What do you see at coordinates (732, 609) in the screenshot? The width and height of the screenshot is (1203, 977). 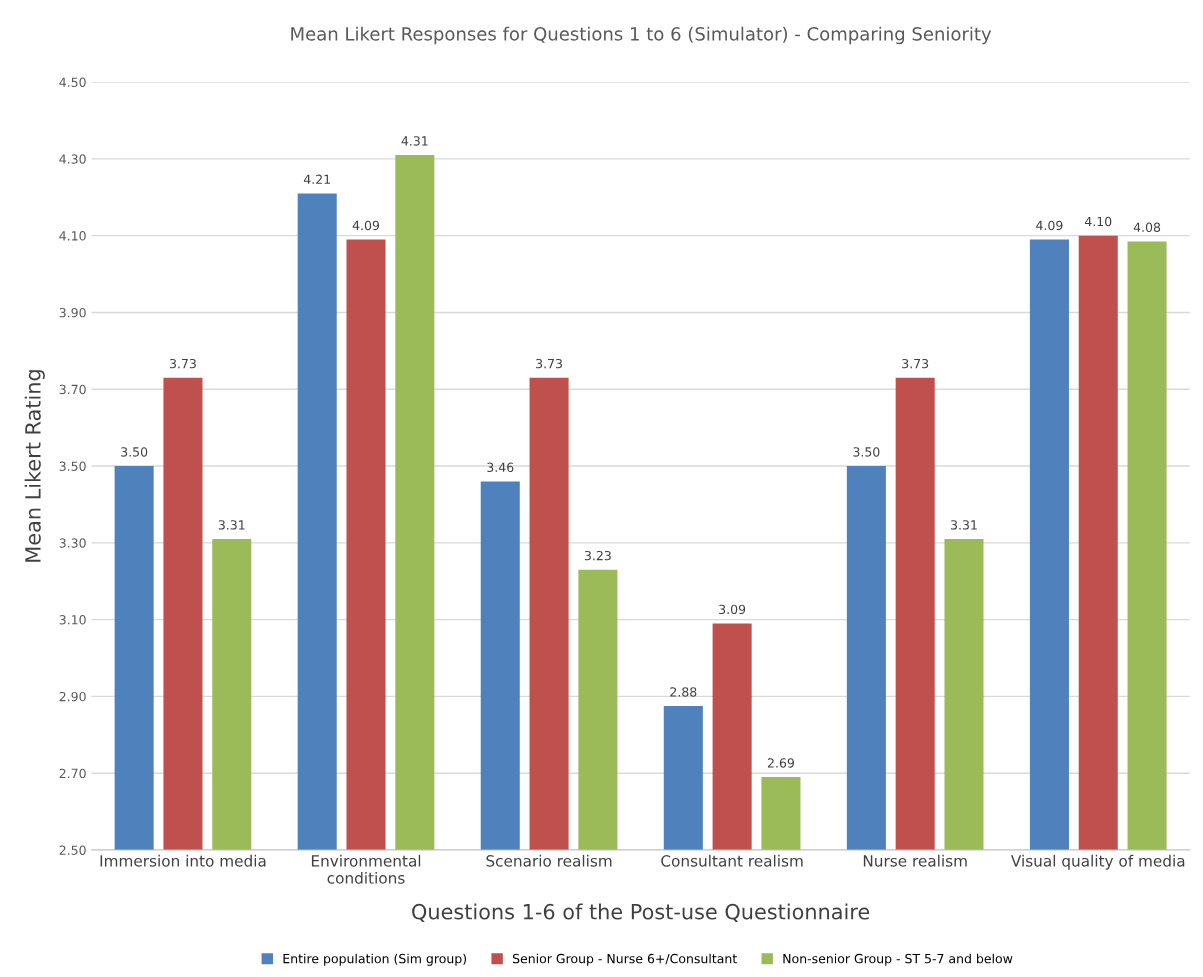 I see `data-label: 3.09` at bounding box center [732, 609].